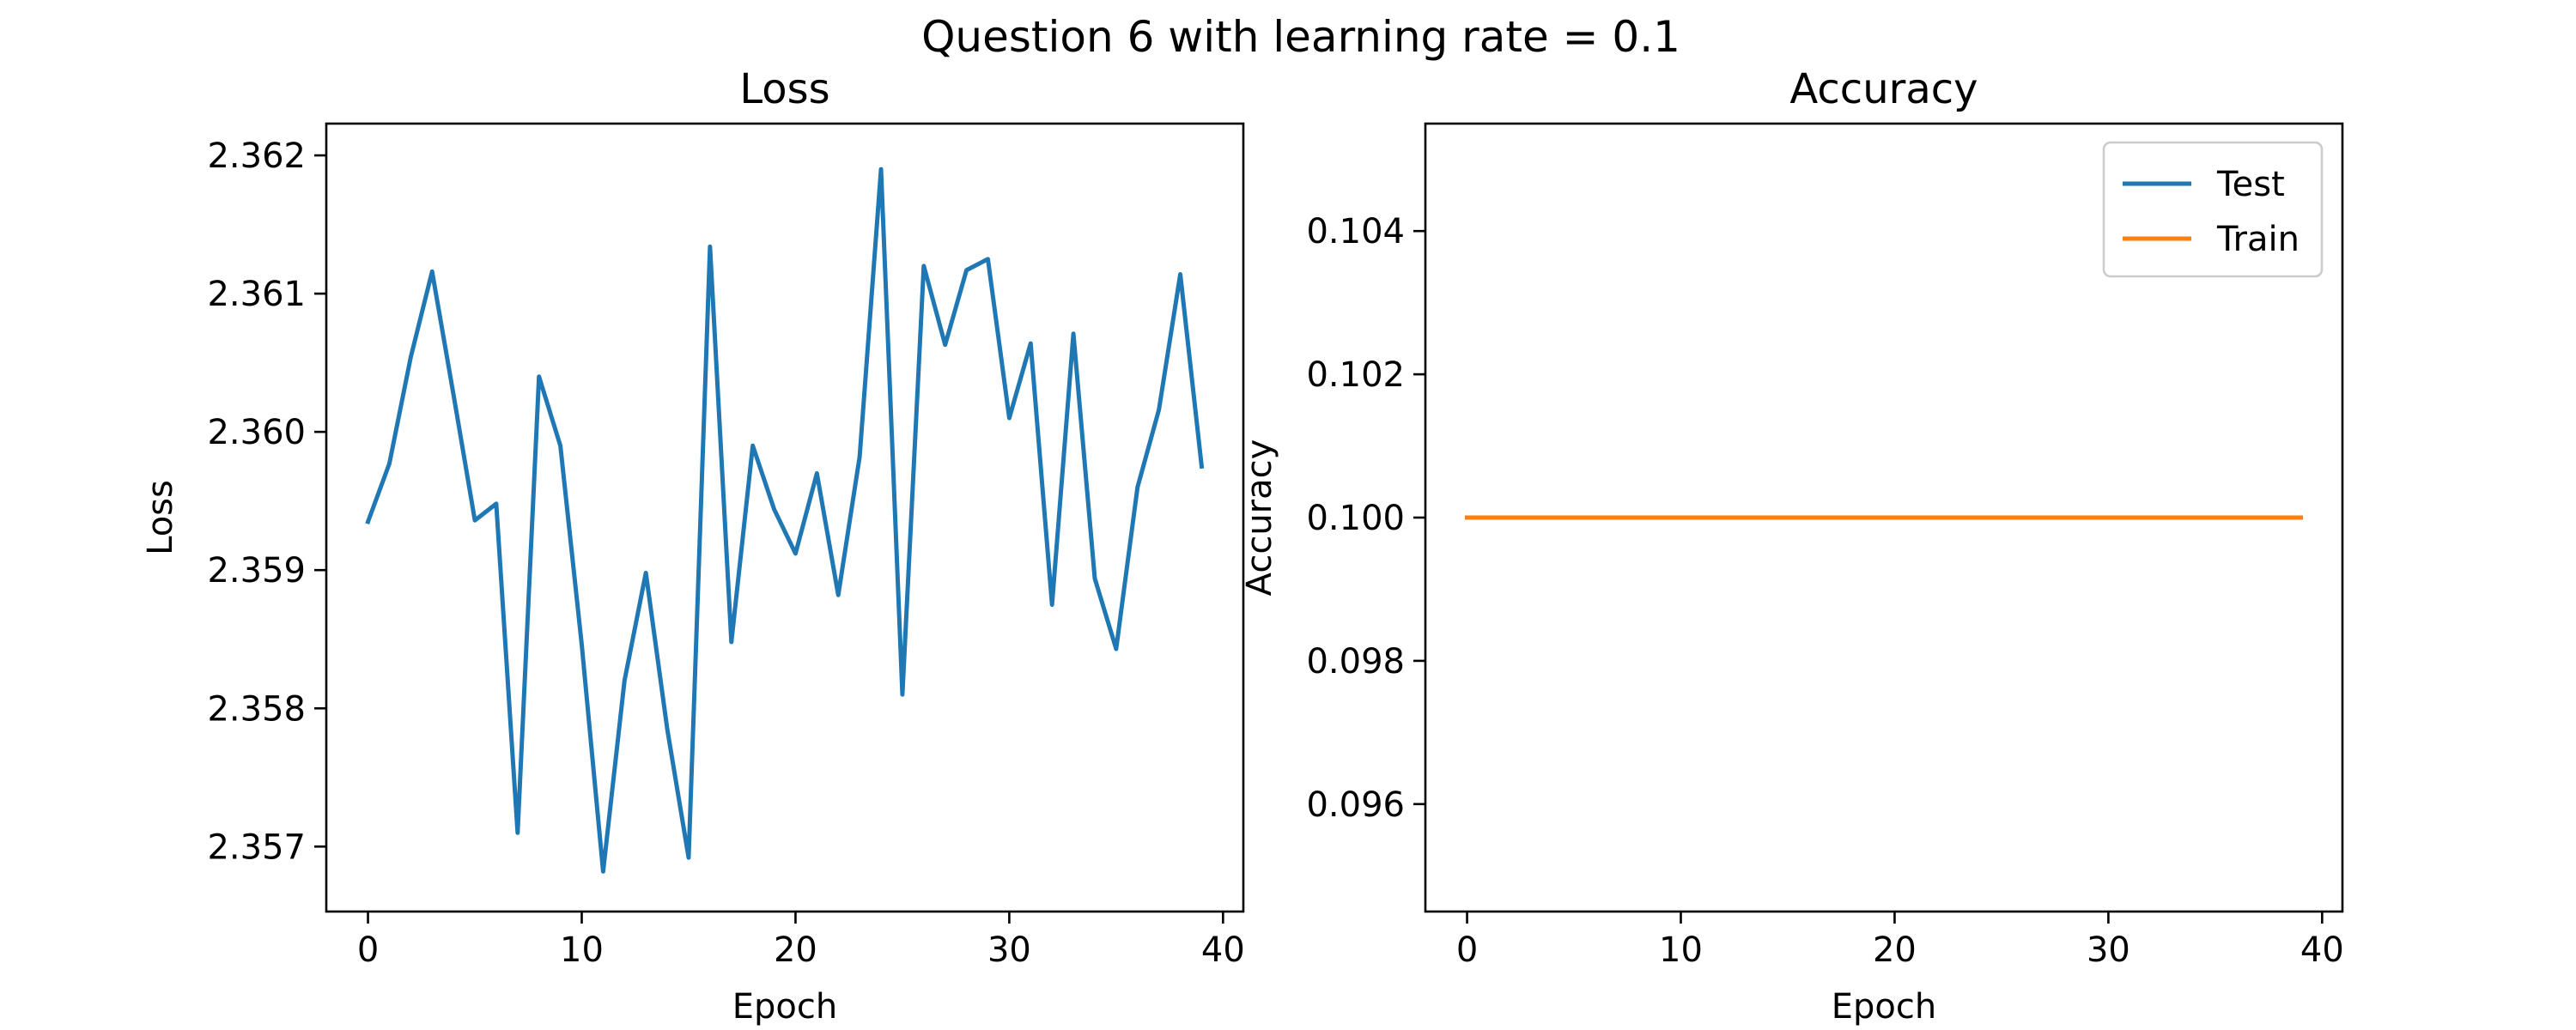 The height and width of the screenshot is (1030, 2576). Describe the element at coordinates (1884, 89) in the screenshot. I see `accuracy-axes-title: Accuracy` at that location.